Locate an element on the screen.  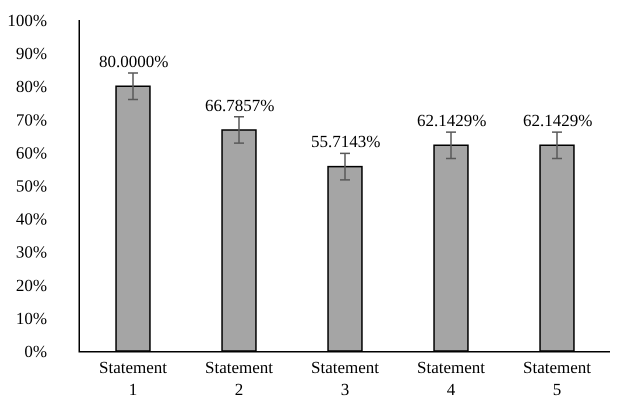
x-tick-label: Statement 5 is located at coordinates (557, 378).